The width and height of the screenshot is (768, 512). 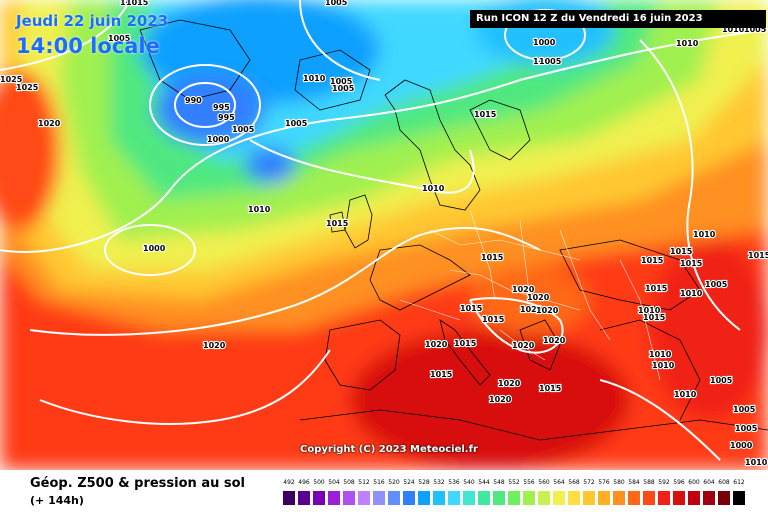 What do you see at coordinates (574, 482) in the screenshot?
I see `legend-value: 568` at bounding box center [574, 482].